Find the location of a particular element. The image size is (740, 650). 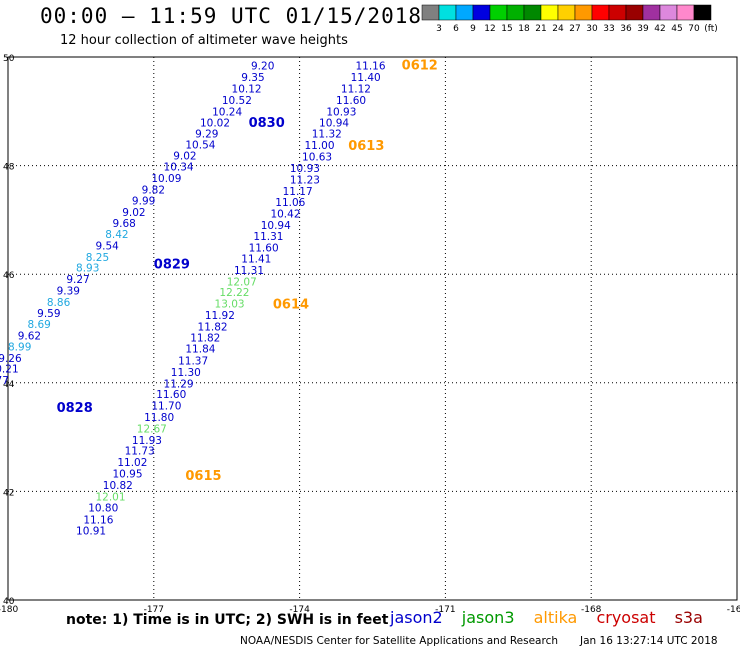

wave-height-point: 8.25 is located at coordinates (97, 258).